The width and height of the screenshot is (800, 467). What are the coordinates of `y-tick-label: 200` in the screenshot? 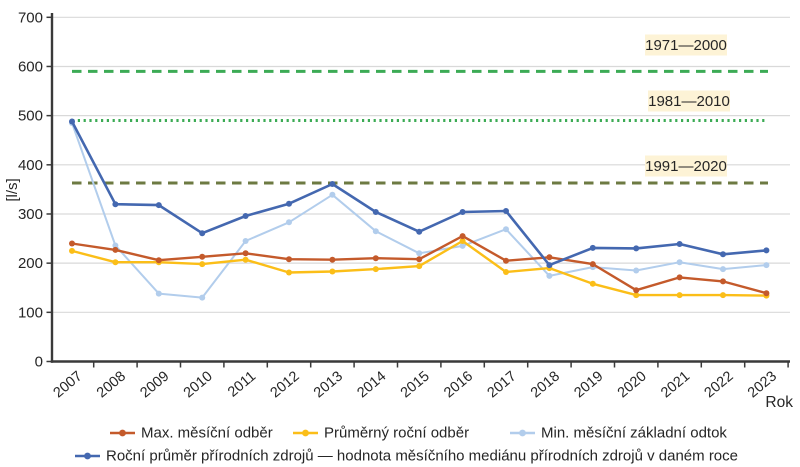 It's located at (30, 263).